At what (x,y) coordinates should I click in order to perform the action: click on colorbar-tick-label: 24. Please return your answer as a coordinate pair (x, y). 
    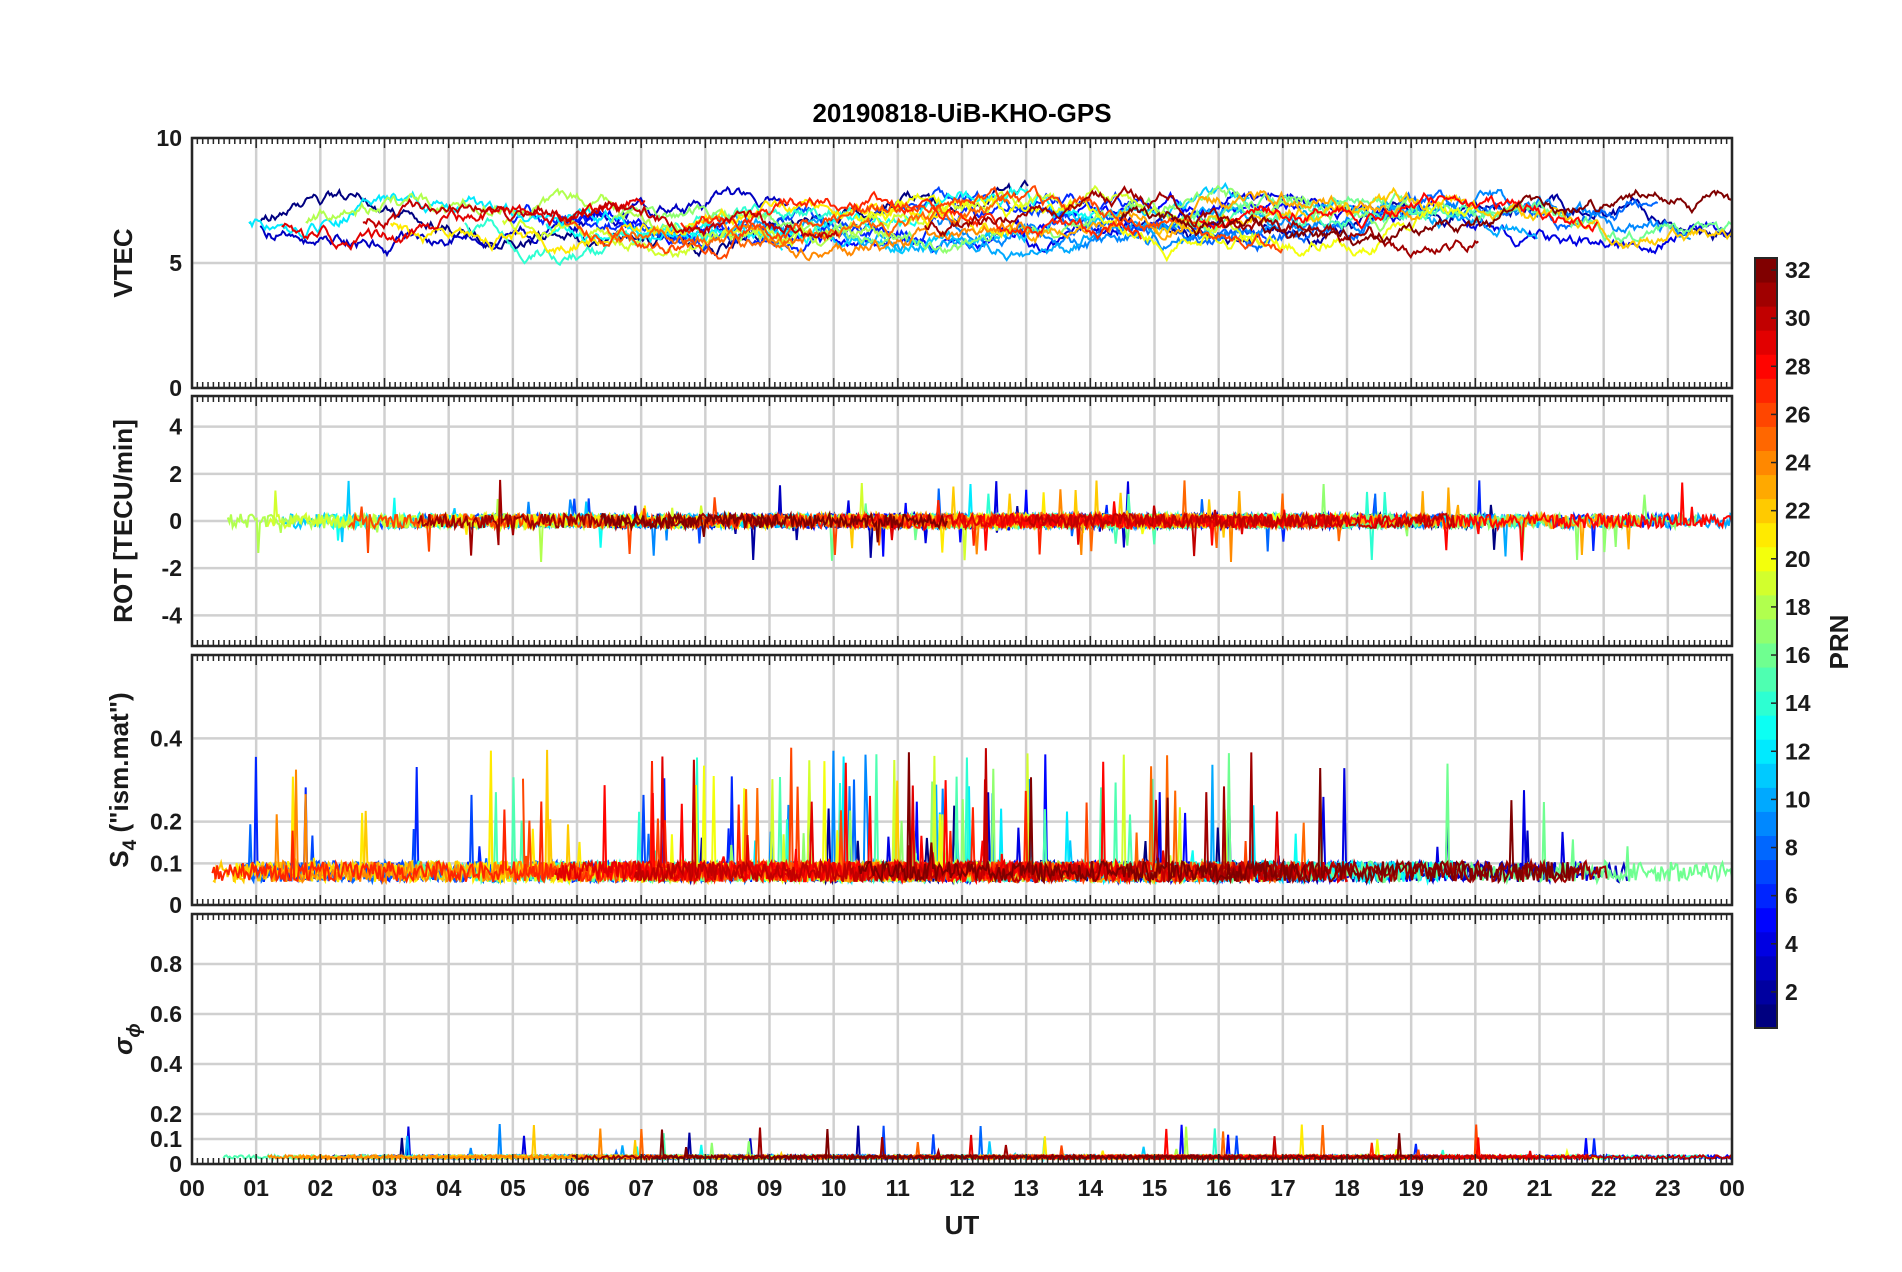
    Looking at the image, I should click on (1798, 463).